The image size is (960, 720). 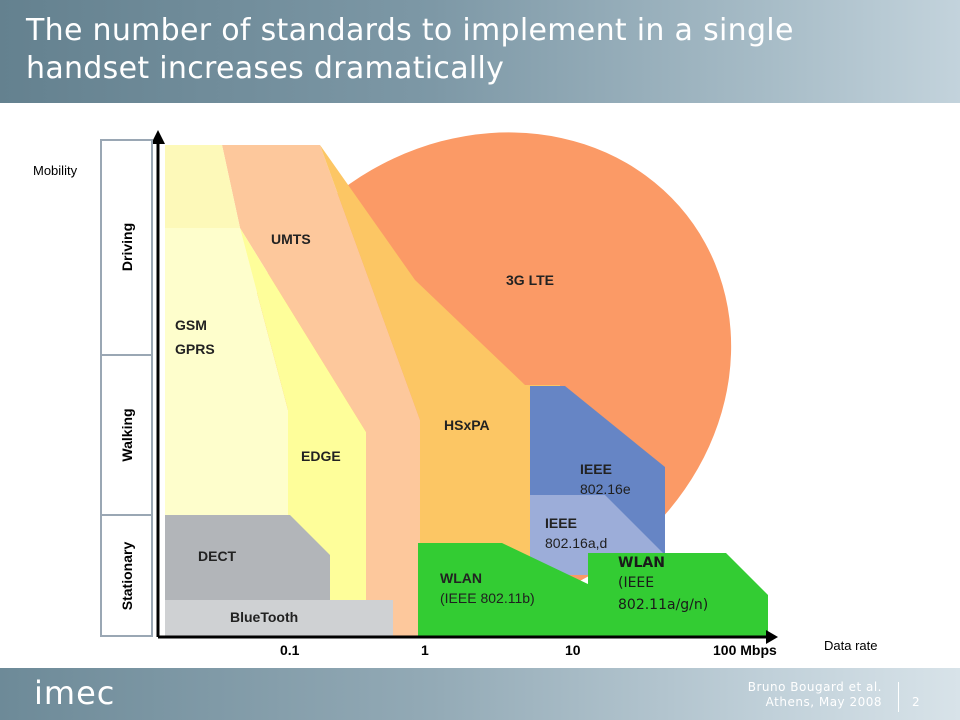 I want to click on gprs-label: GPRS, so click(x=195, y=349).